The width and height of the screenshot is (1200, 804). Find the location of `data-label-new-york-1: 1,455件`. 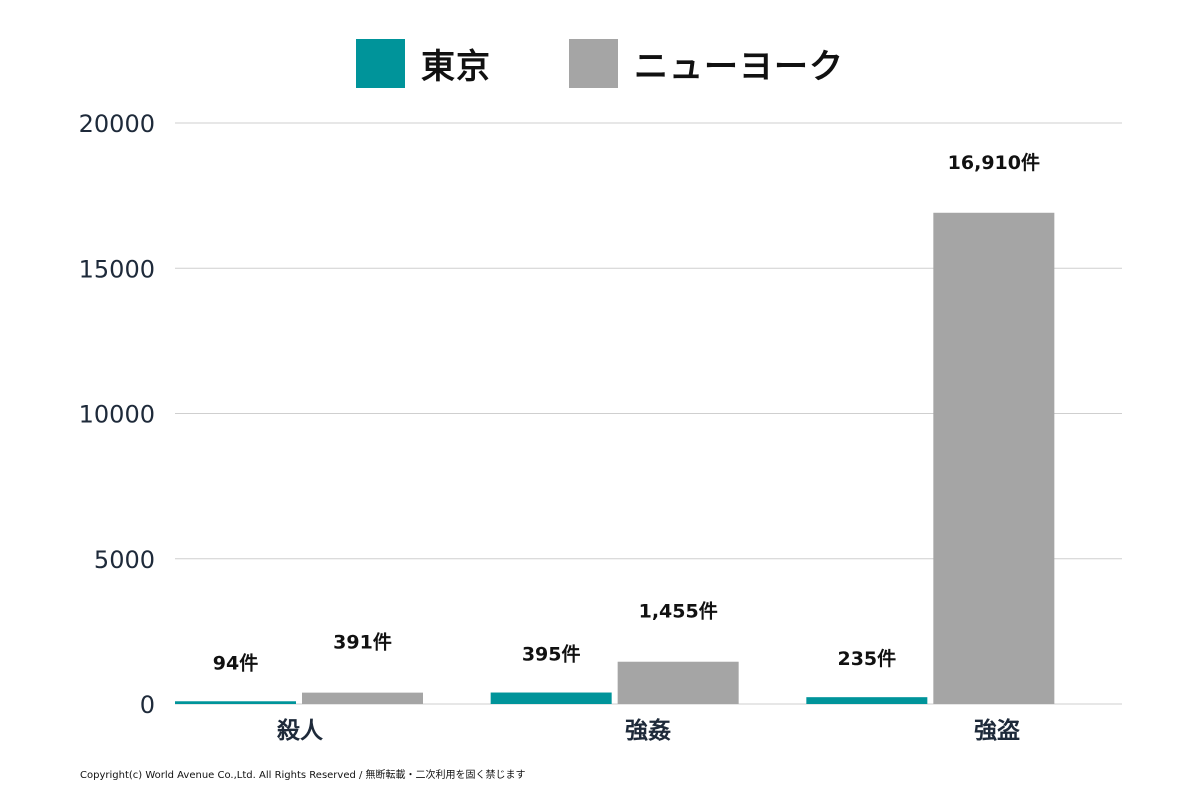

data-label-new-york-1: 1,455件 is located at coordinates (678, 611).